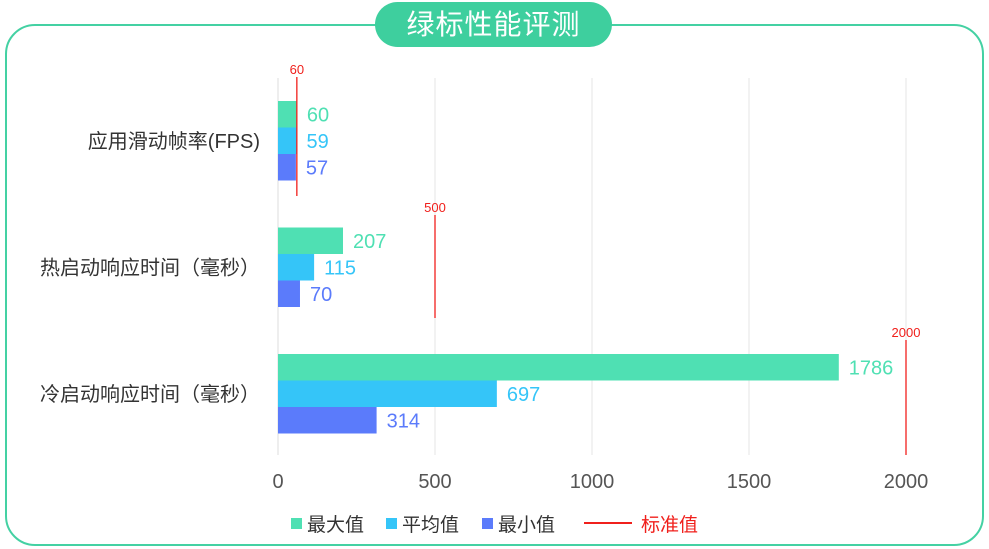  I want to click on value-label-min: 314, so click(403, 421).